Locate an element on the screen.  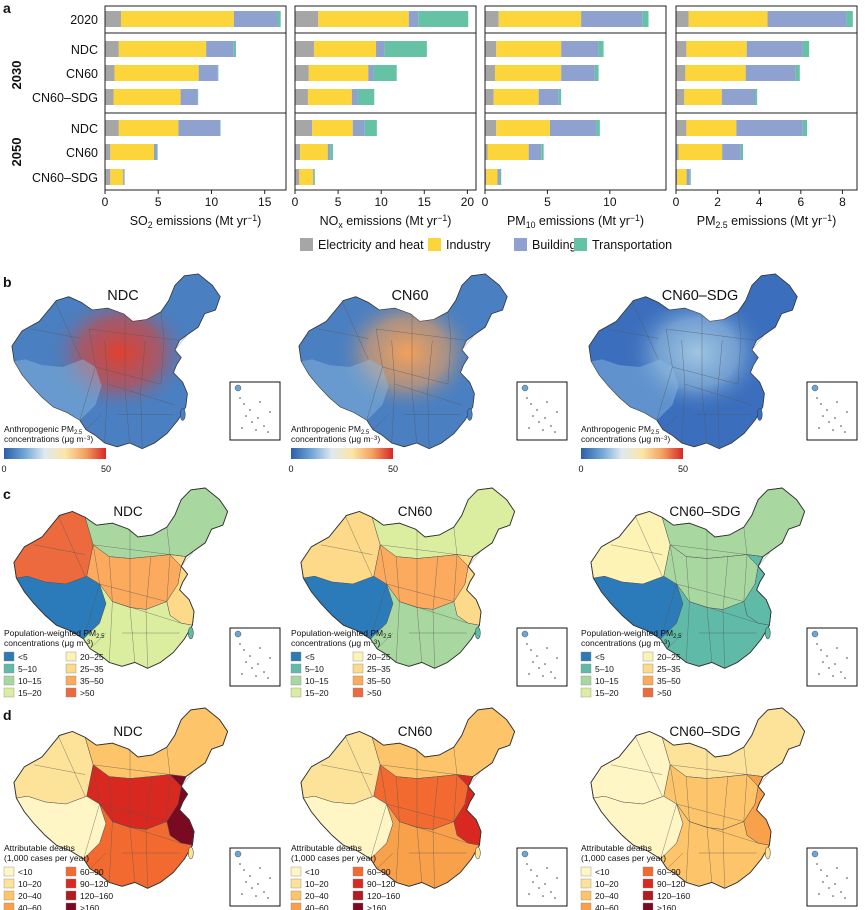
panel-label-d: d is located at coordinates (7, 715).